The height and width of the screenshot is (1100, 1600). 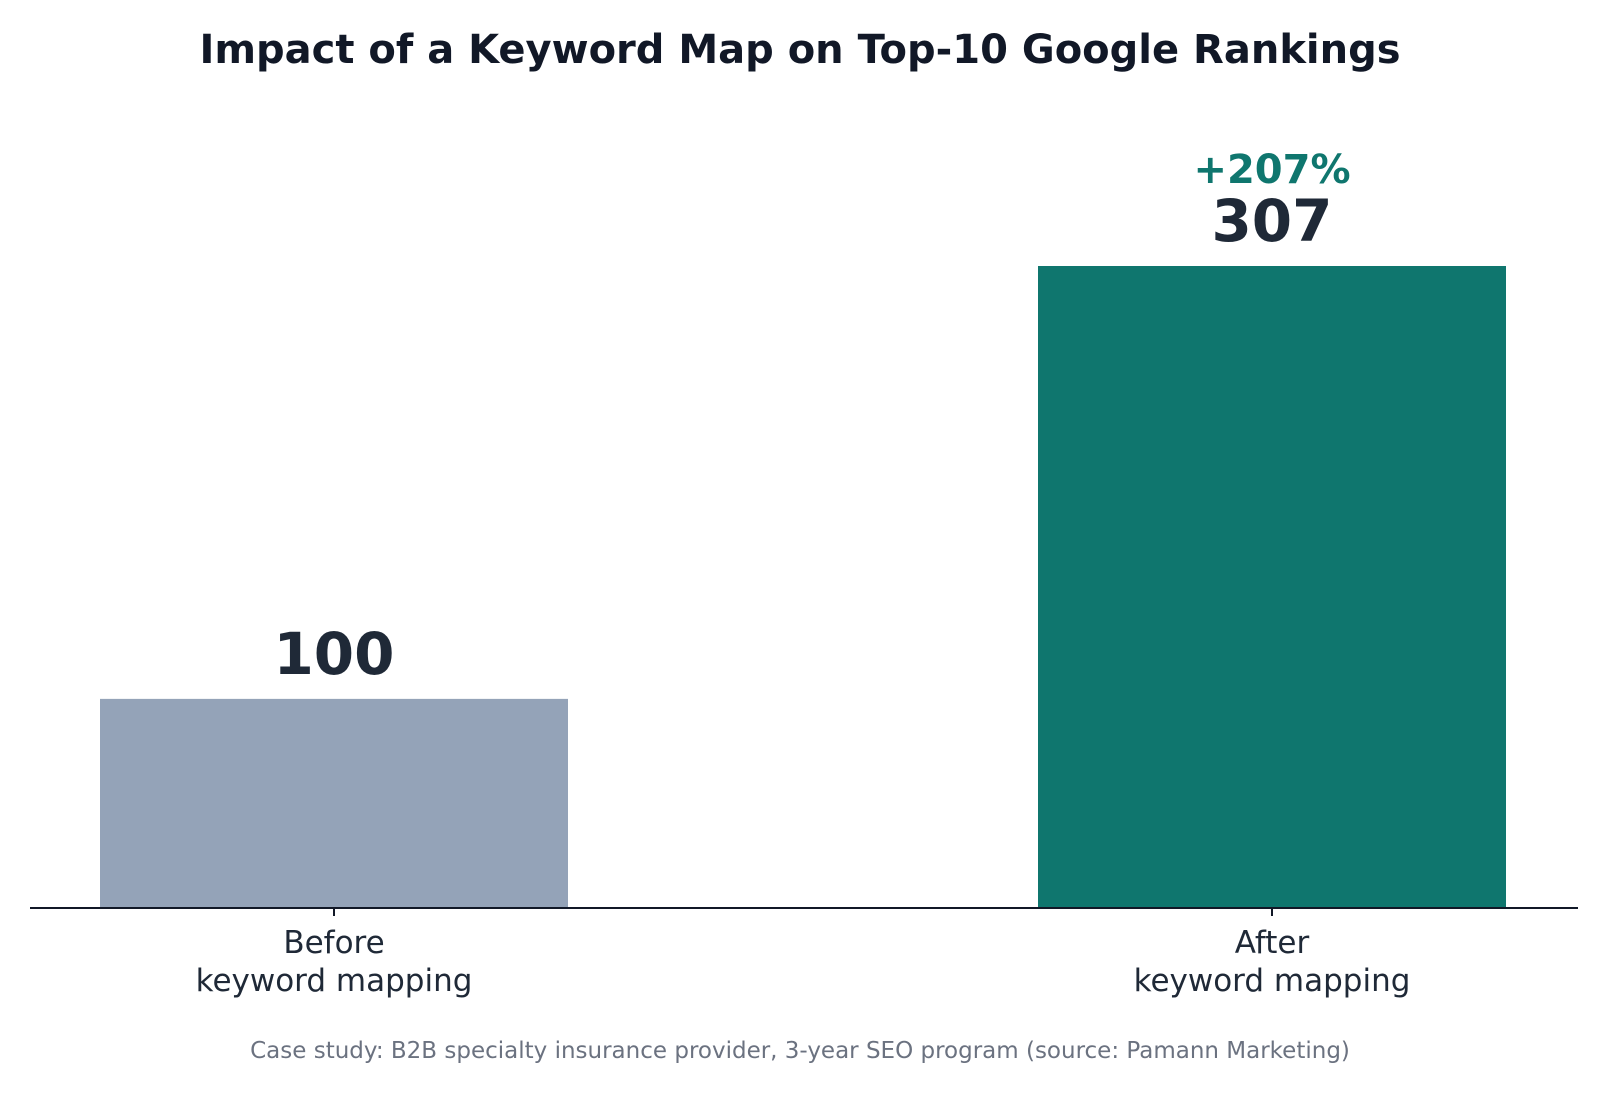 I want to click on value-label-1: 307, so click(x=1271, y=221).